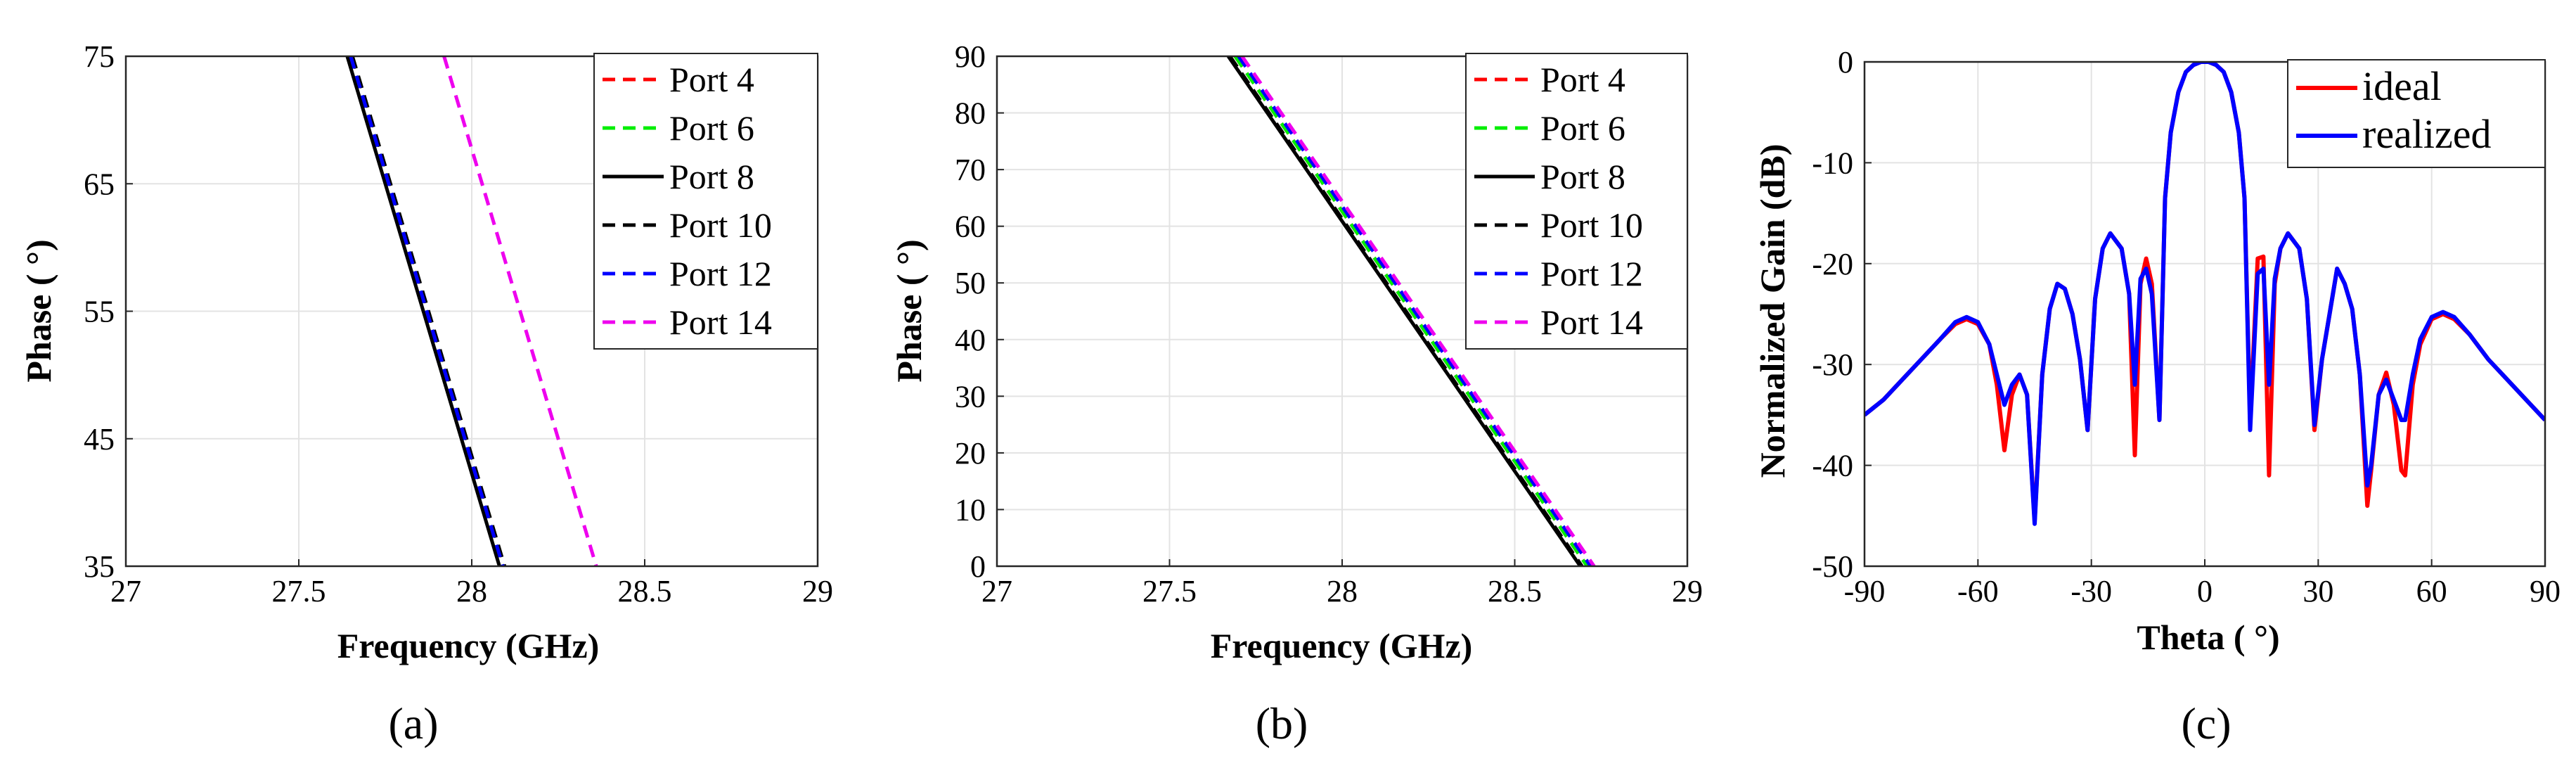 This screenshot has width=2576, height=773. Describe the element at coordinates (99, 312) in the screenshot. I see `y-tick-label: 55` at that location.